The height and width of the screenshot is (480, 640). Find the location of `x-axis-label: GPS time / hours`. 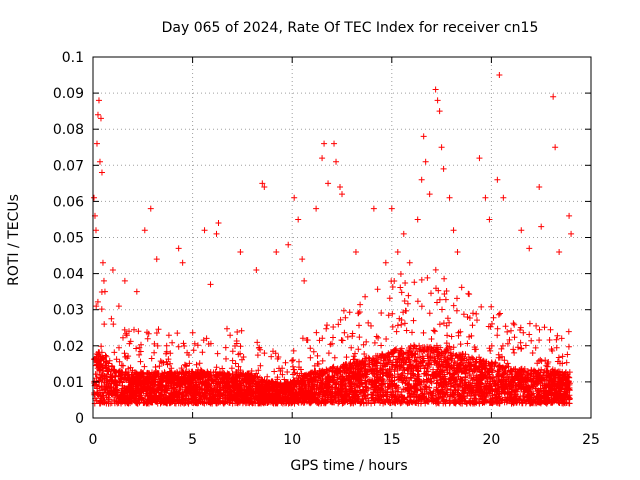

x-axis-label: GPS time / hours is located at coordinates (348, 466).